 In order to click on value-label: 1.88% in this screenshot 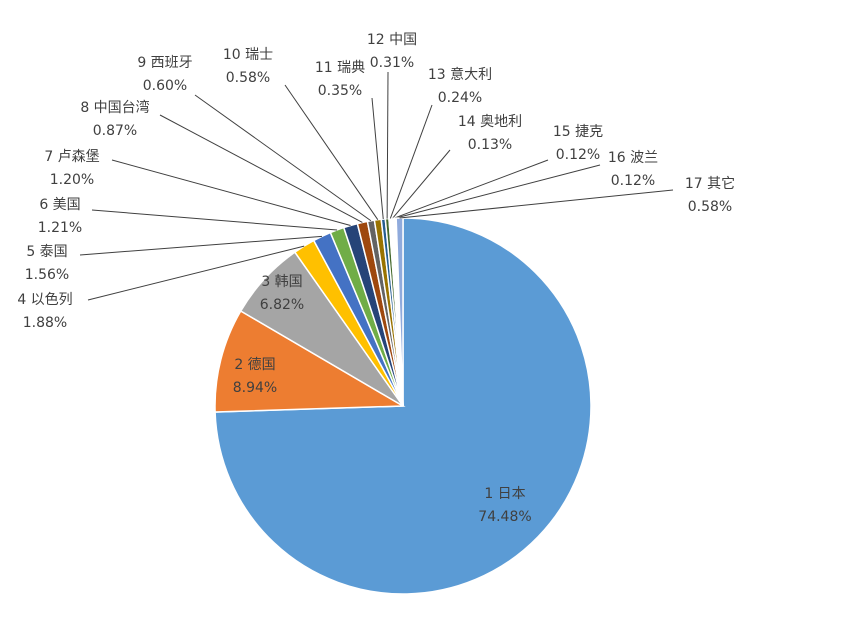, I will do `click(45, 323)`.